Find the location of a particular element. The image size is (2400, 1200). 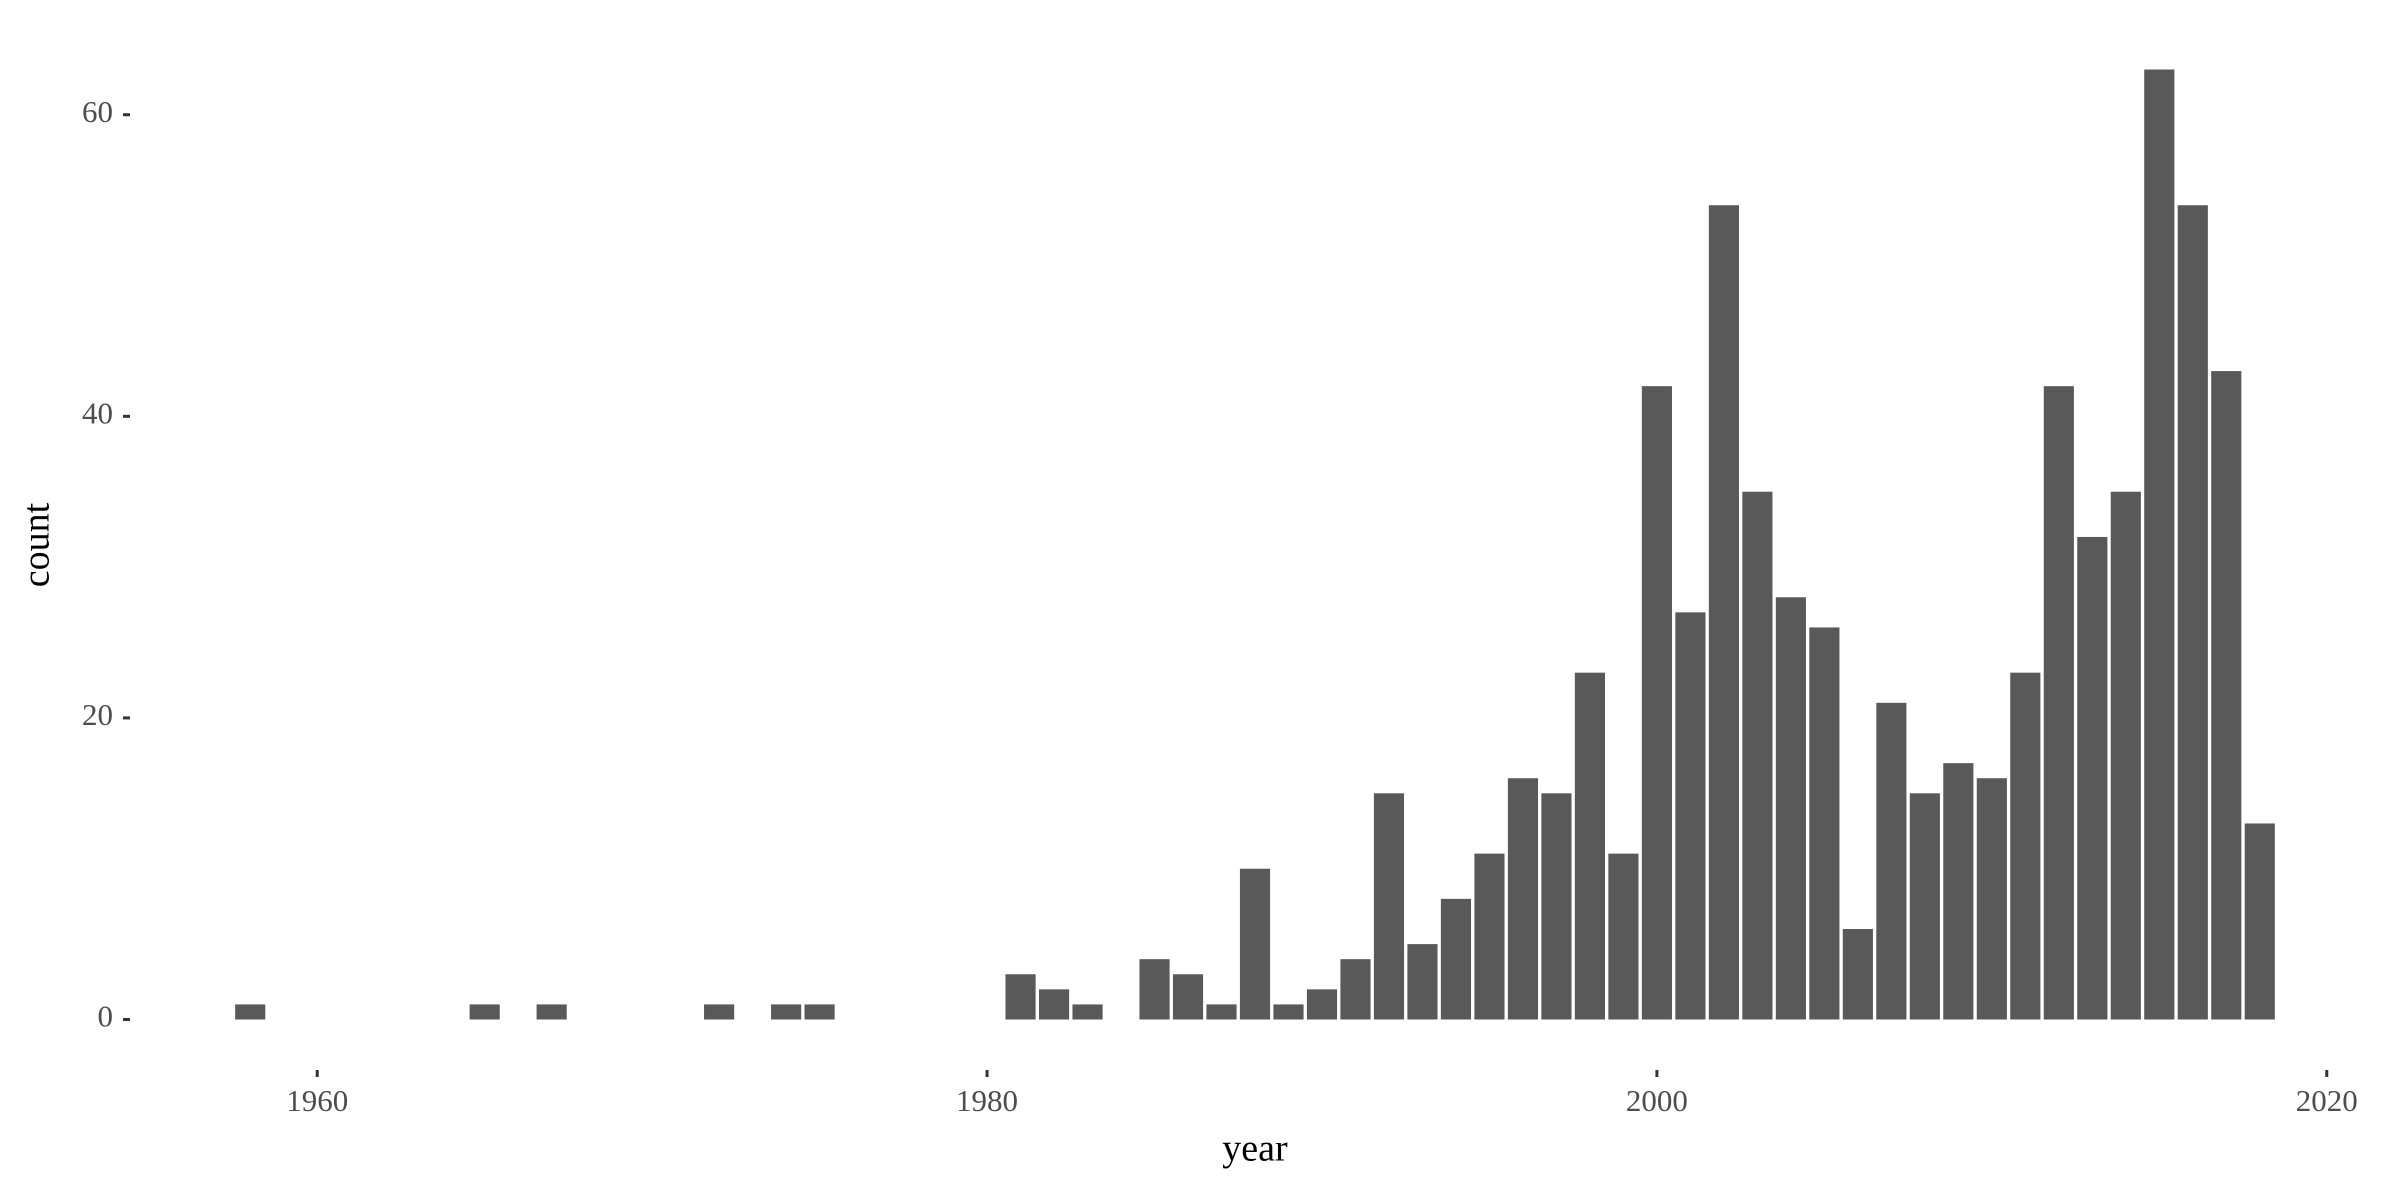

y-tick-label: 0 is located at coordinates (106, 1016).